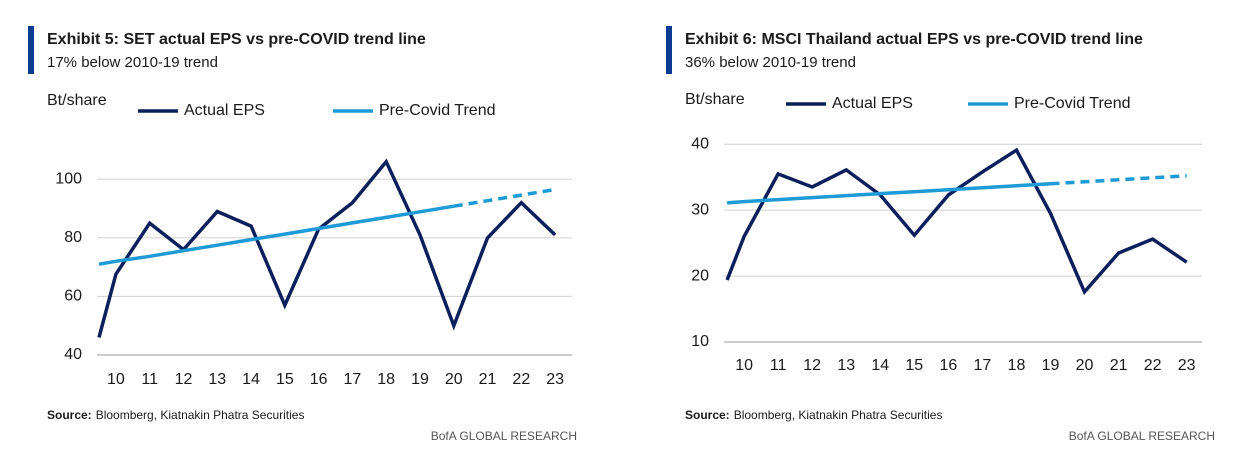  What do you see at coordinates (700, 275) in the screenshot?
I see `y-tick-label: 20` at bounding box center [700, 275].